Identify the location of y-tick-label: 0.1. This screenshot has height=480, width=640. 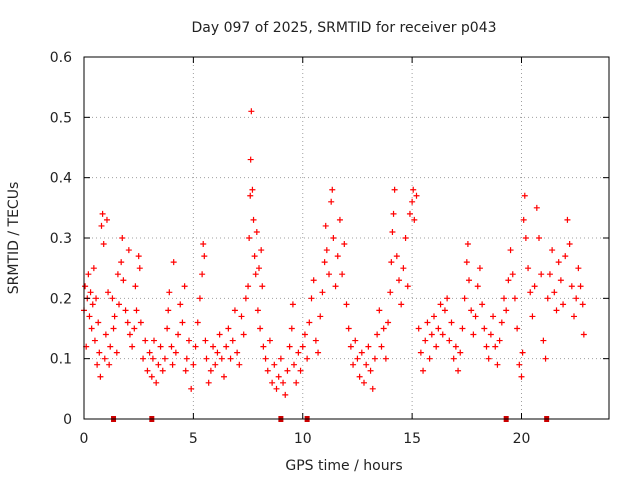
(61, 360).